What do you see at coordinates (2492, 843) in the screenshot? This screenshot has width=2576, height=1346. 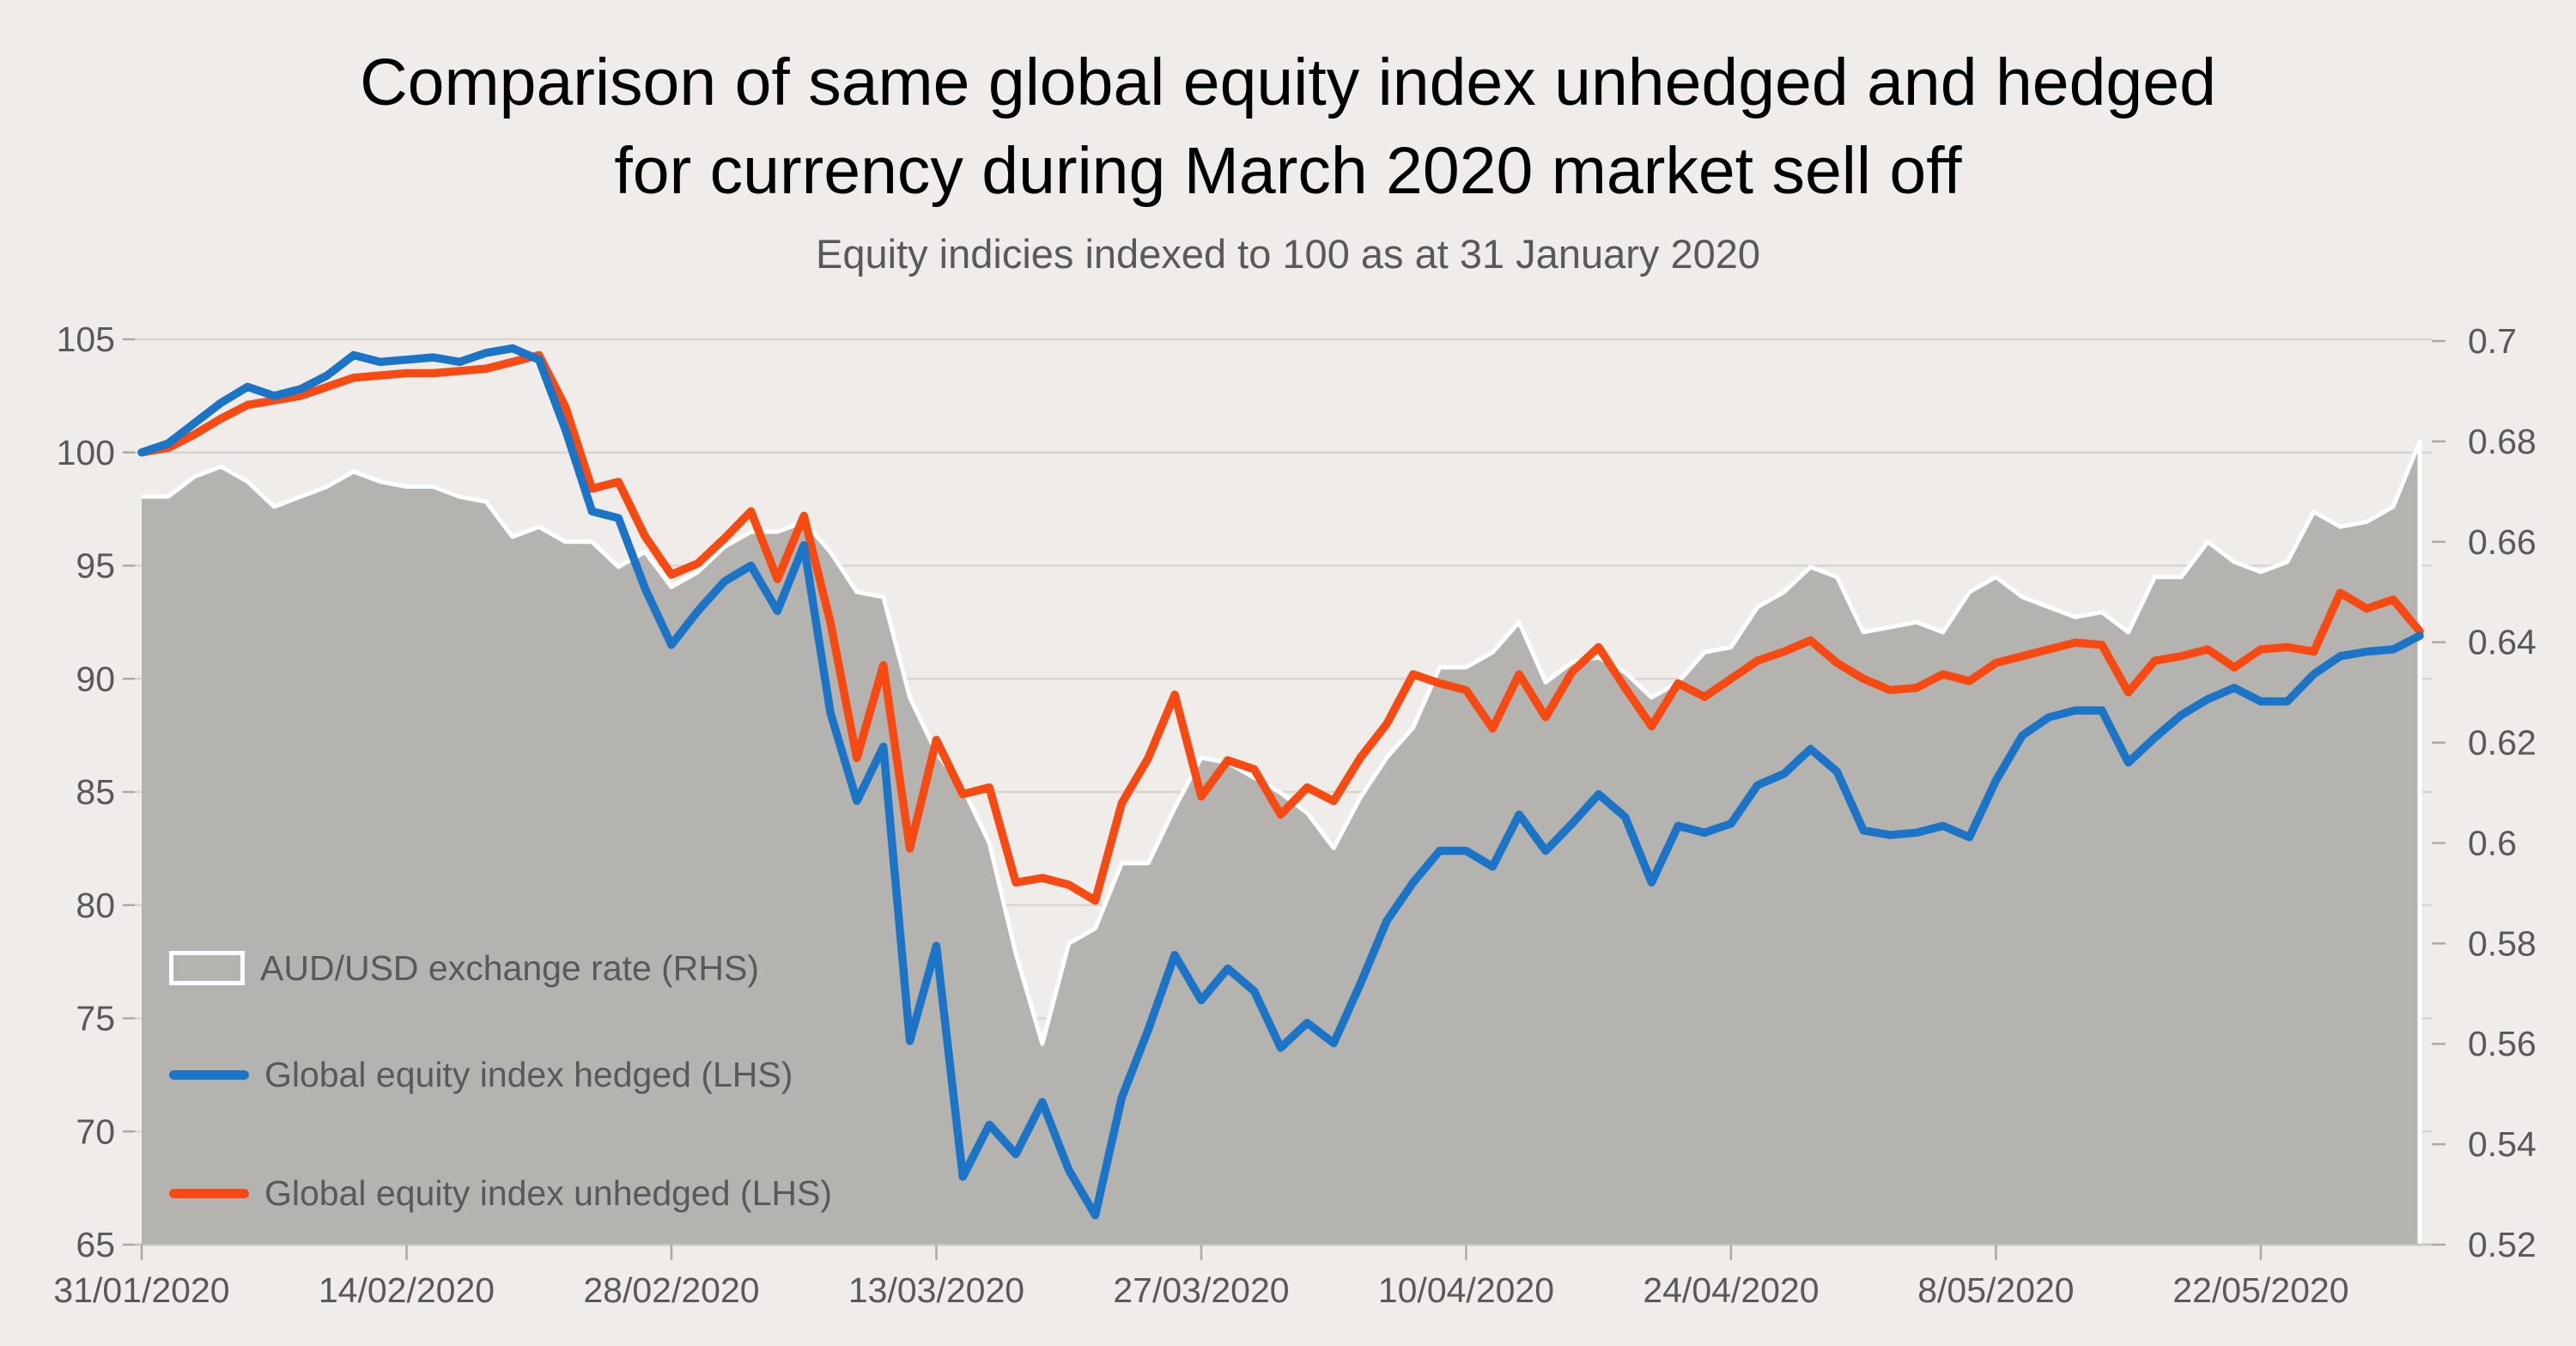 I see `y2-axis-label: 0.6` at bounding box center [2492, 843].